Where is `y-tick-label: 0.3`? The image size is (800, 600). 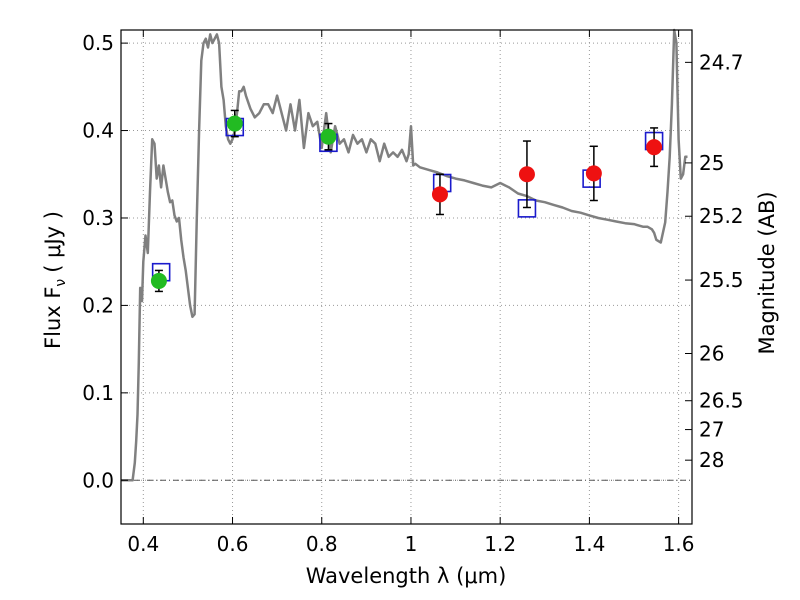
y-tick-label: 0.3 is located at coordinates (98, 218).